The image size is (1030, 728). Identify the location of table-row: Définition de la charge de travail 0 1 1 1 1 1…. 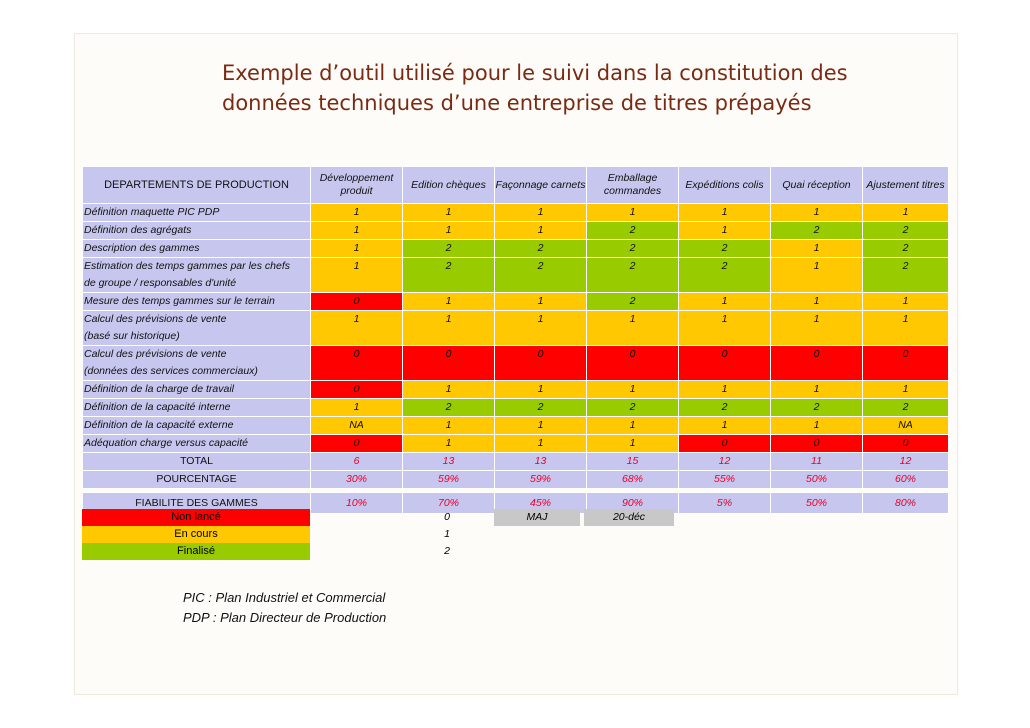
(515, 389).